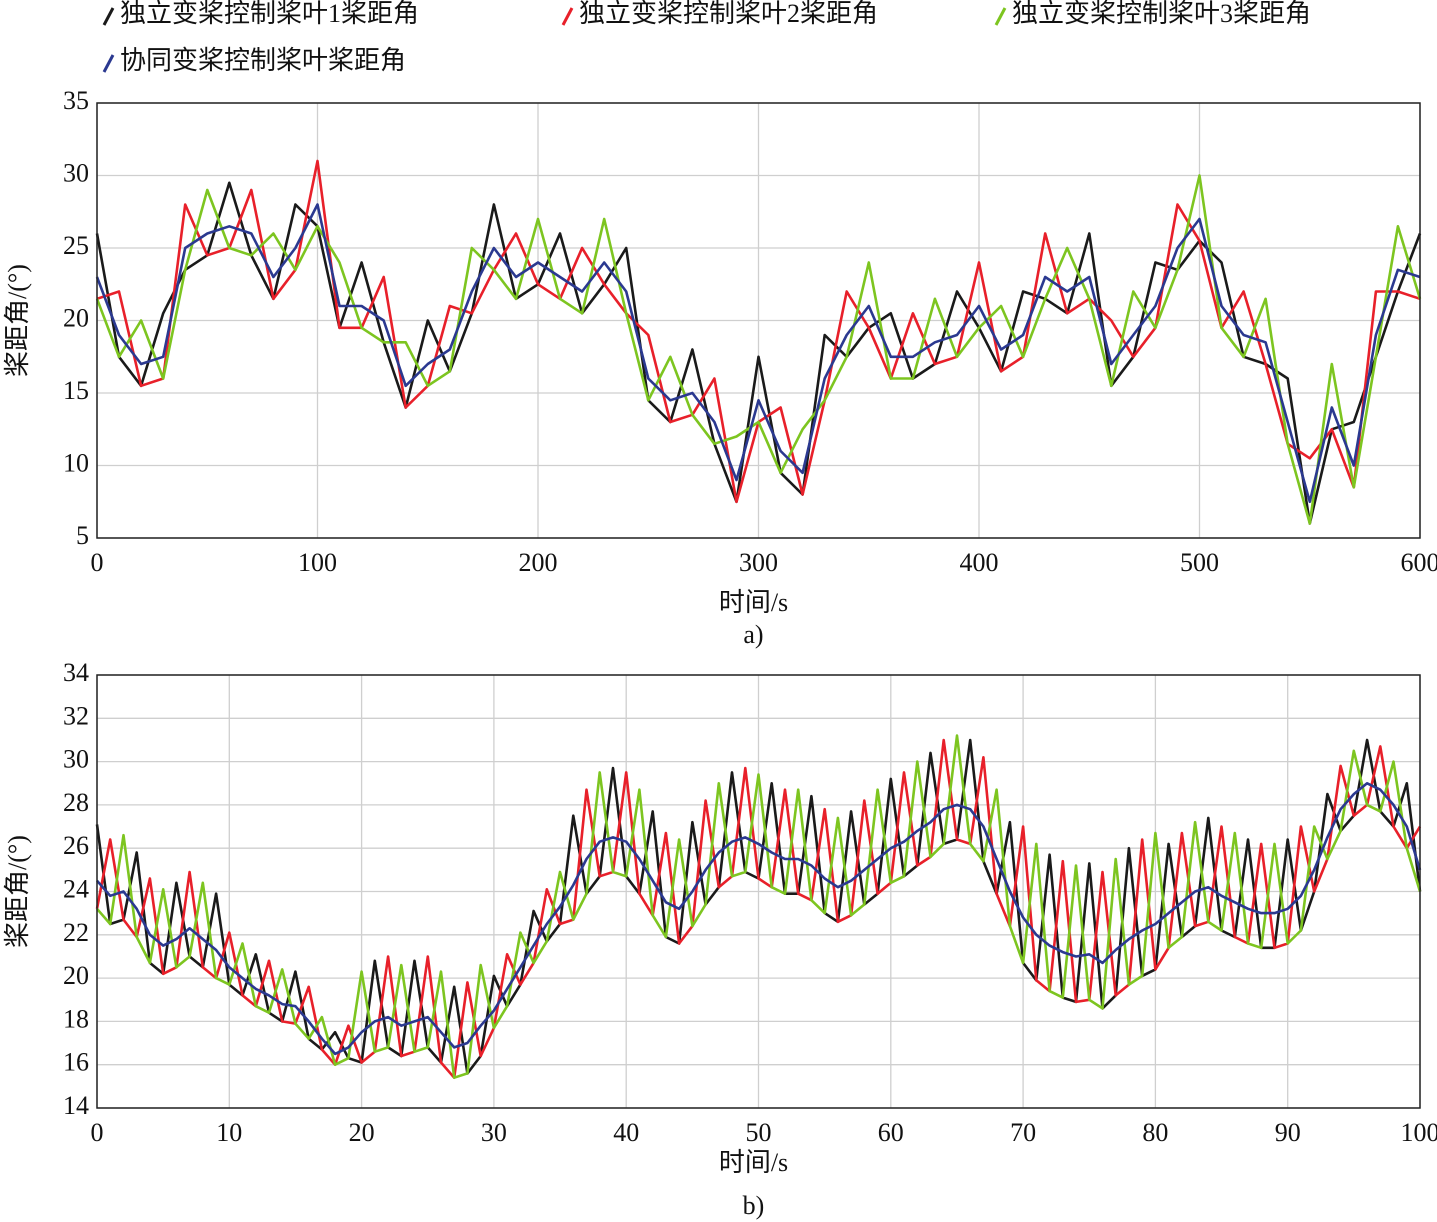 The image size is (1437, 1222). What do you see at coordinates (1155, 1132) in the screenshot?
I see `x-tick-label: 80` at bounding box center [1155, 1132].